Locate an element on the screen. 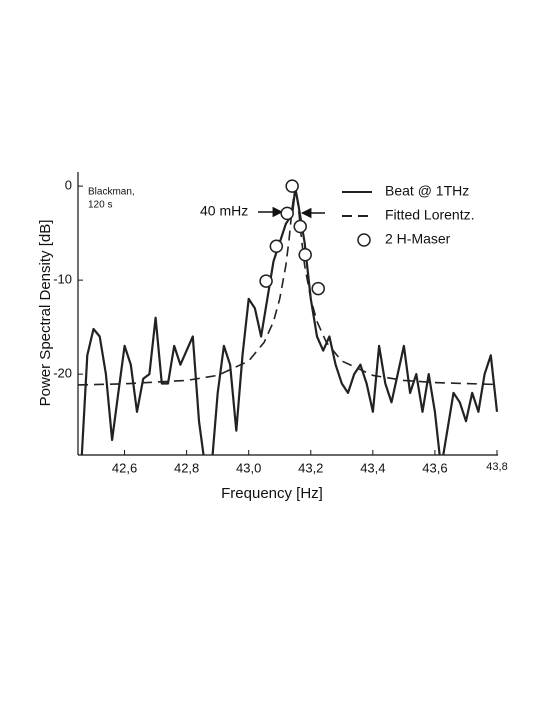  legend-marker is located at coordinates (364, 240).